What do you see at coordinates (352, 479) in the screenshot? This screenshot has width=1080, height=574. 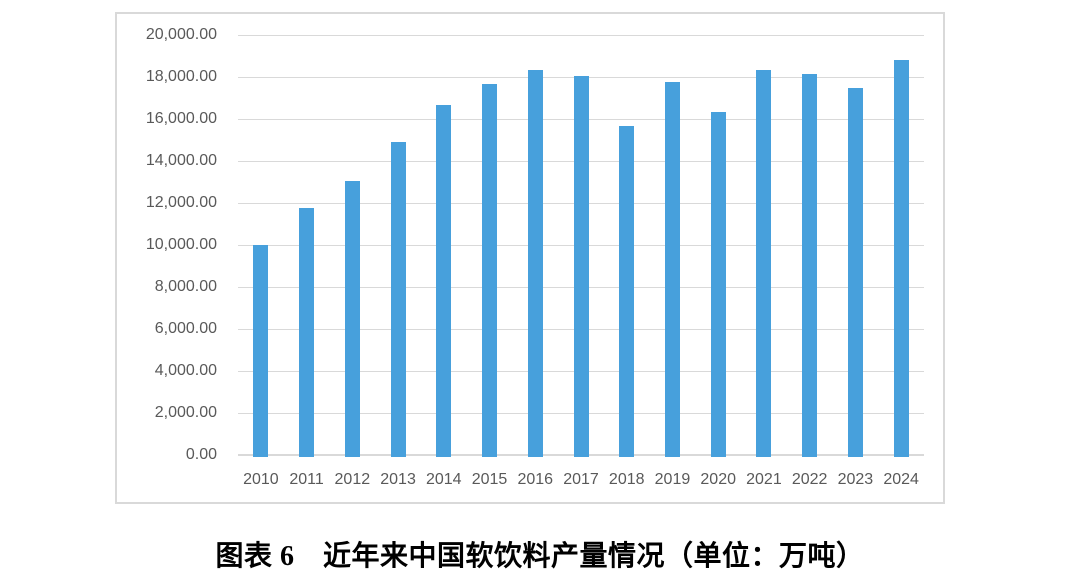 I see `x-axis-label-2012: 2012` at bounding box center [352, 479].